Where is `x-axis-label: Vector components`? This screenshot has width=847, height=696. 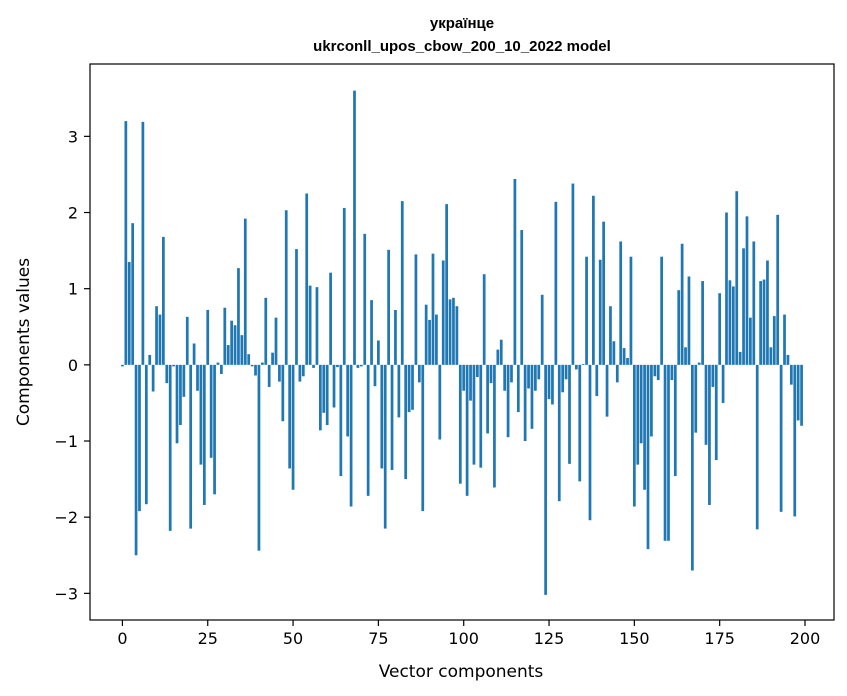
x-axis-label: Vector components is located at coordinates (461, 672).